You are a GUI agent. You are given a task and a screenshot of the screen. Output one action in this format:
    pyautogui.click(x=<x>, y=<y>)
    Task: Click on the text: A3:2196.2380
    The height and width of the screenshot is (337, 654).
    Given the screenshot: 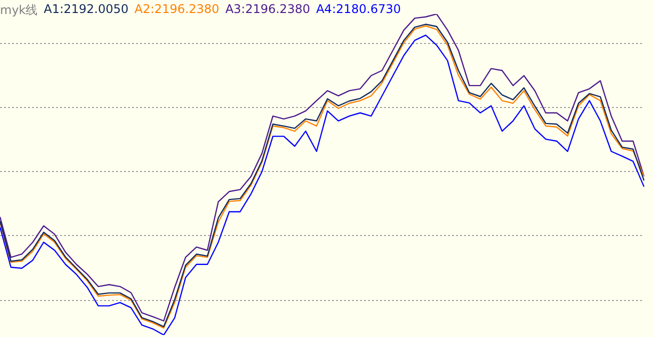 What is the action you would take?
    pyautogui.click(x=267, y=10)
    